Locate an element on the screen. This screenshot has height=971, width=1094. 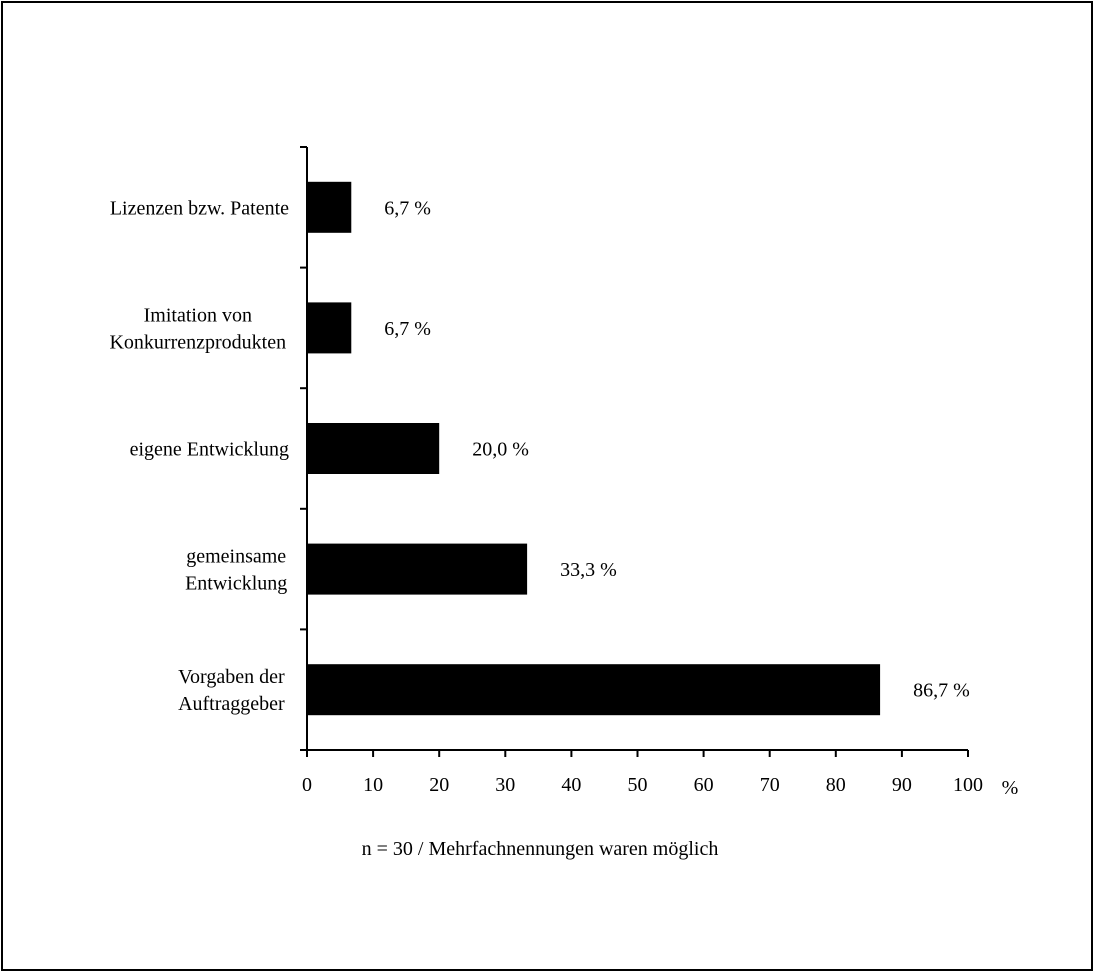
x-tick-label: 20 is located at coordinates (439, 785).